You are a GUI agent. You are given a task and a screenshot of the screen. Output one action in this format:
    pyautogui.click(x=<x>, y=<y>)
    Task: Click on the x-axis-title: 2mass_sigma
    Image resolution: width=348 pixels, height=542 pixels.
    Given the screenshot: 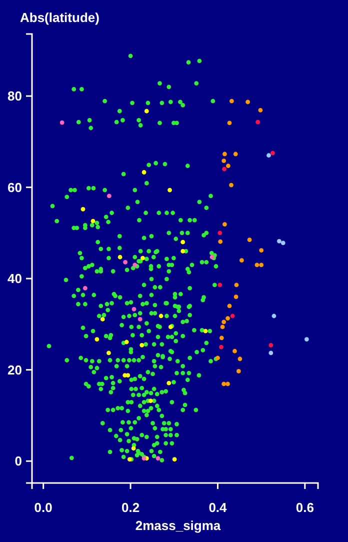 What is the action you would take?
    pyautogui.click(x=178, y=525)
    